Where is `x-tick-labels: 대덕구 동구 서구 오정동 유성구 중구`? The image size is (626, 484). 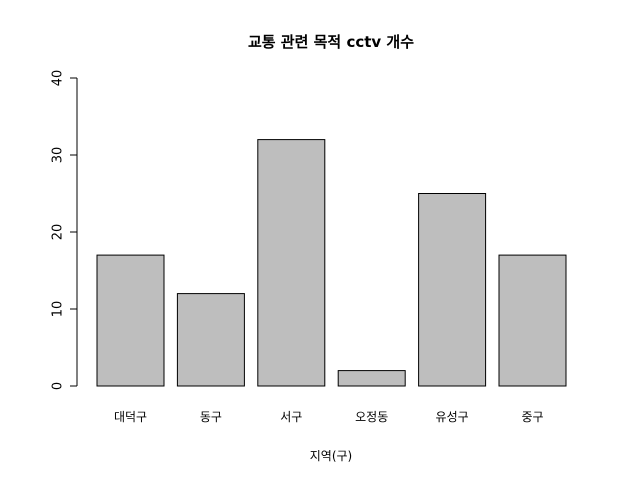 x-tick-labels: 대덕구 동구 서구 오정동 유성구 중구 is located at coordinates (329, 417).